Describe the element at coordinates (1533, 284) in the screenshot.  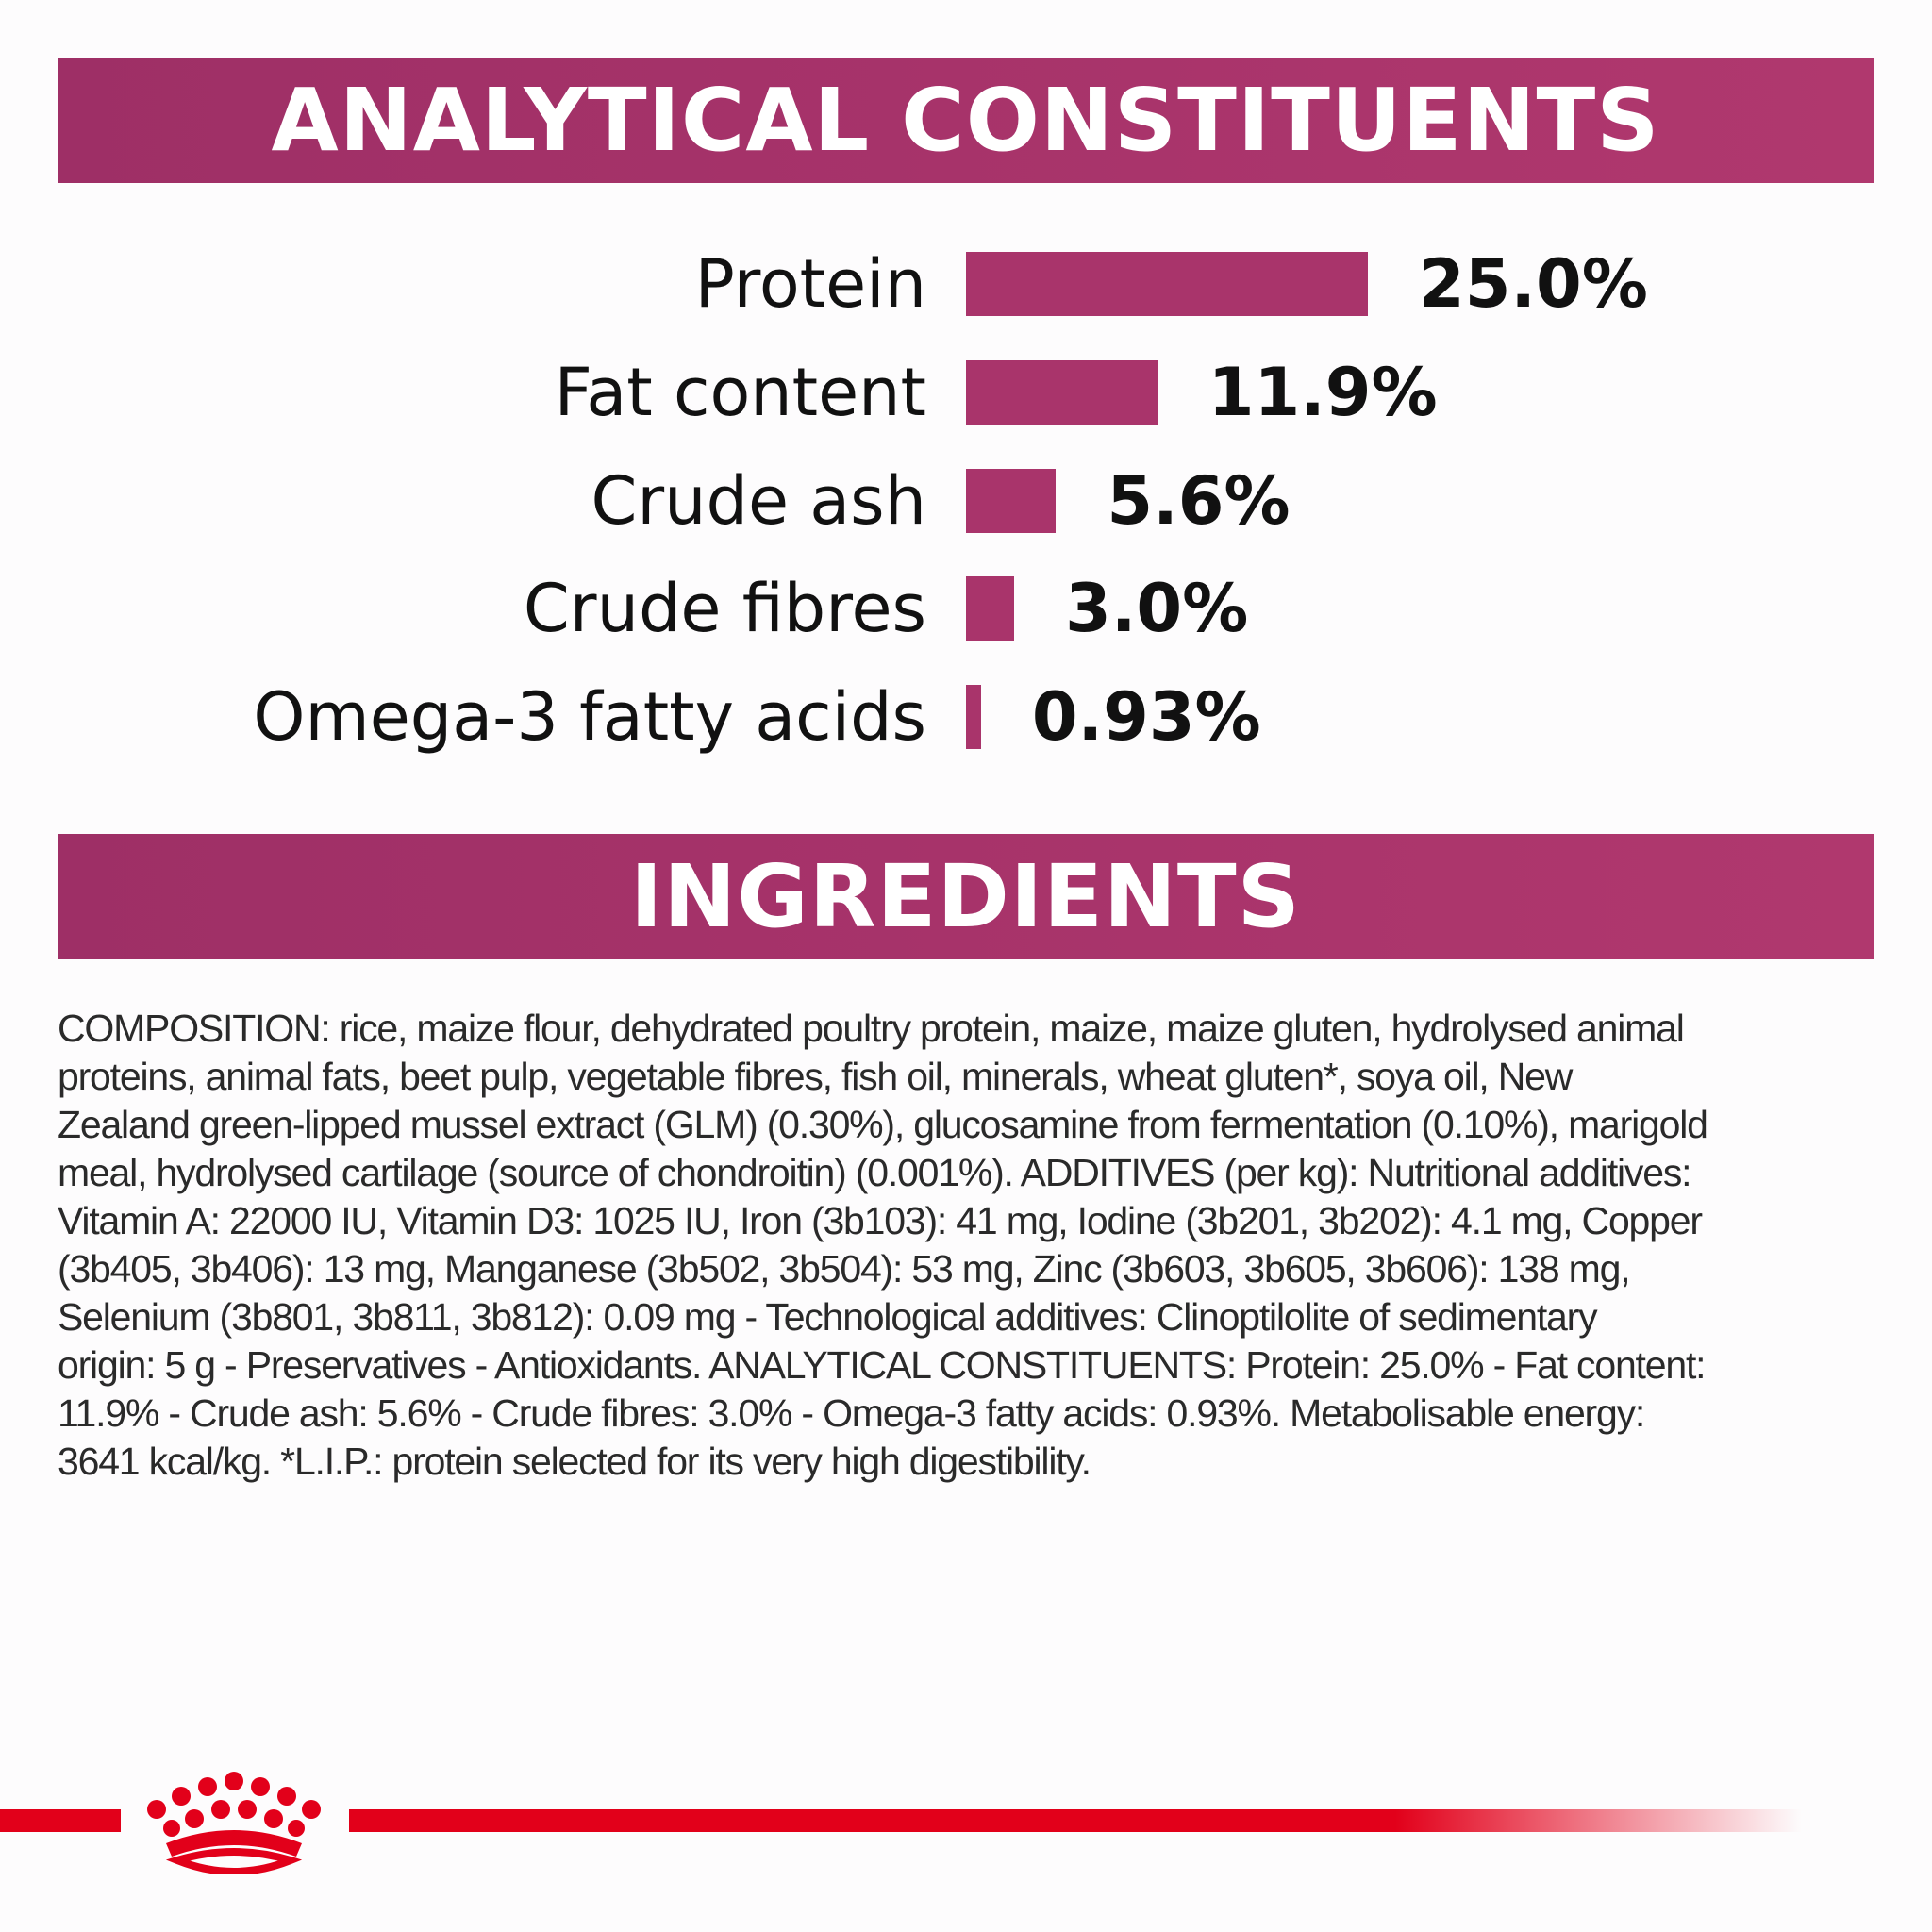
I see `constituent-value: 25.0%` at that location.